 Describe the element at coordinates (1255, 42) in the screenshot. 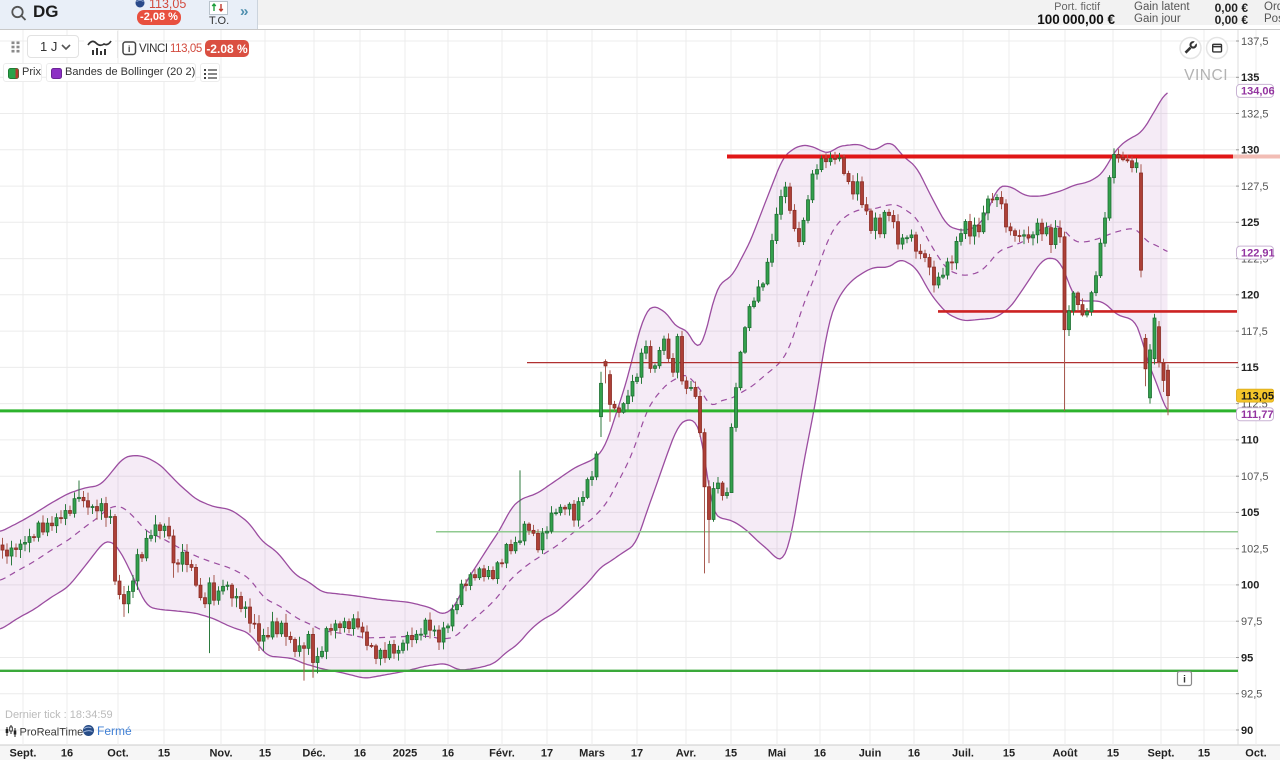

I see `svg-text: 137,5` at that location.